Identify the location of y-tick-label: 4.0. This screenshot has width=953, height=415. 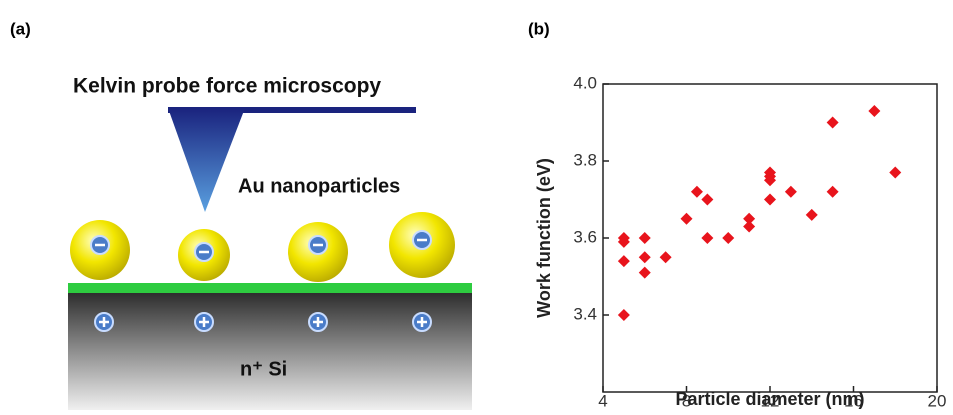
(585, 82).